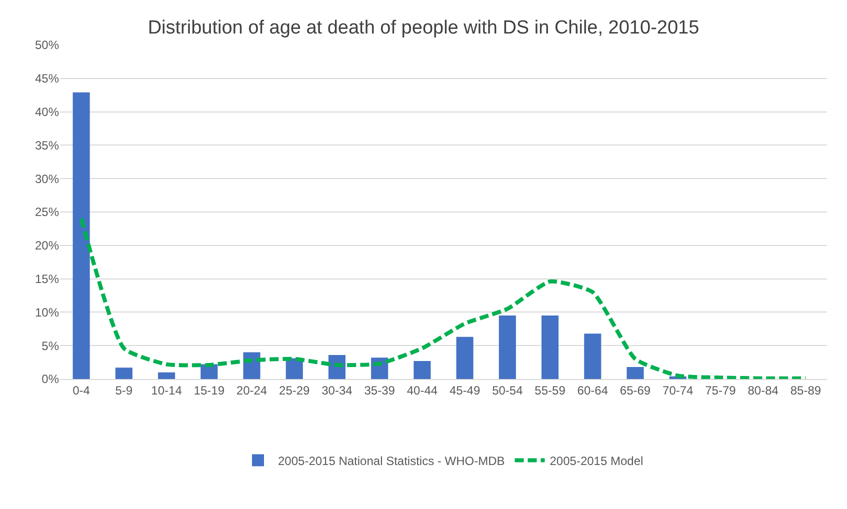 This screenshot has width=847, height=509. Describe the element at coordinates (124, 390) in the screenshot. I see `x-tick-label: 5-9` at that location.